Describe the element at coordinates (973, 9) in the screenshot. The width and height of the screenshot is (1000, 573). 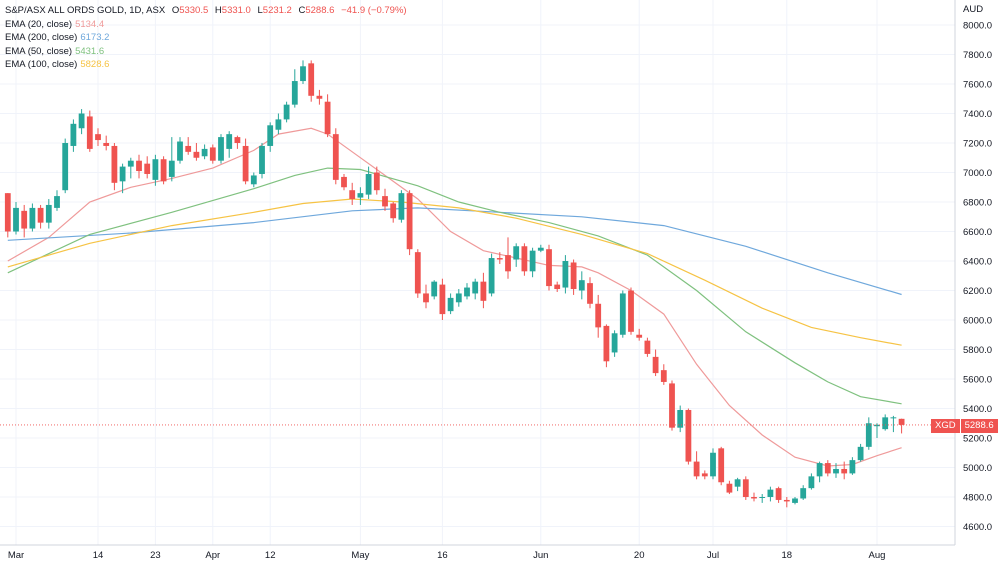
I see `currency-label: AUD` at that location.